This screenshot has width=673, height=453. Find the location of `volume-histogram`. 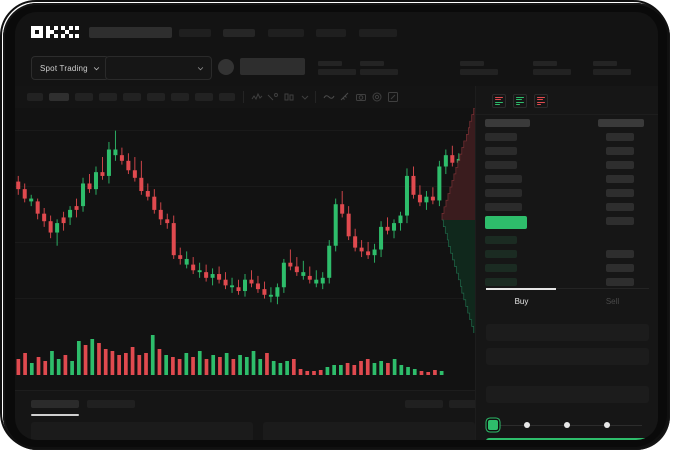

volume-histogram is located at coordinates (230, 355).